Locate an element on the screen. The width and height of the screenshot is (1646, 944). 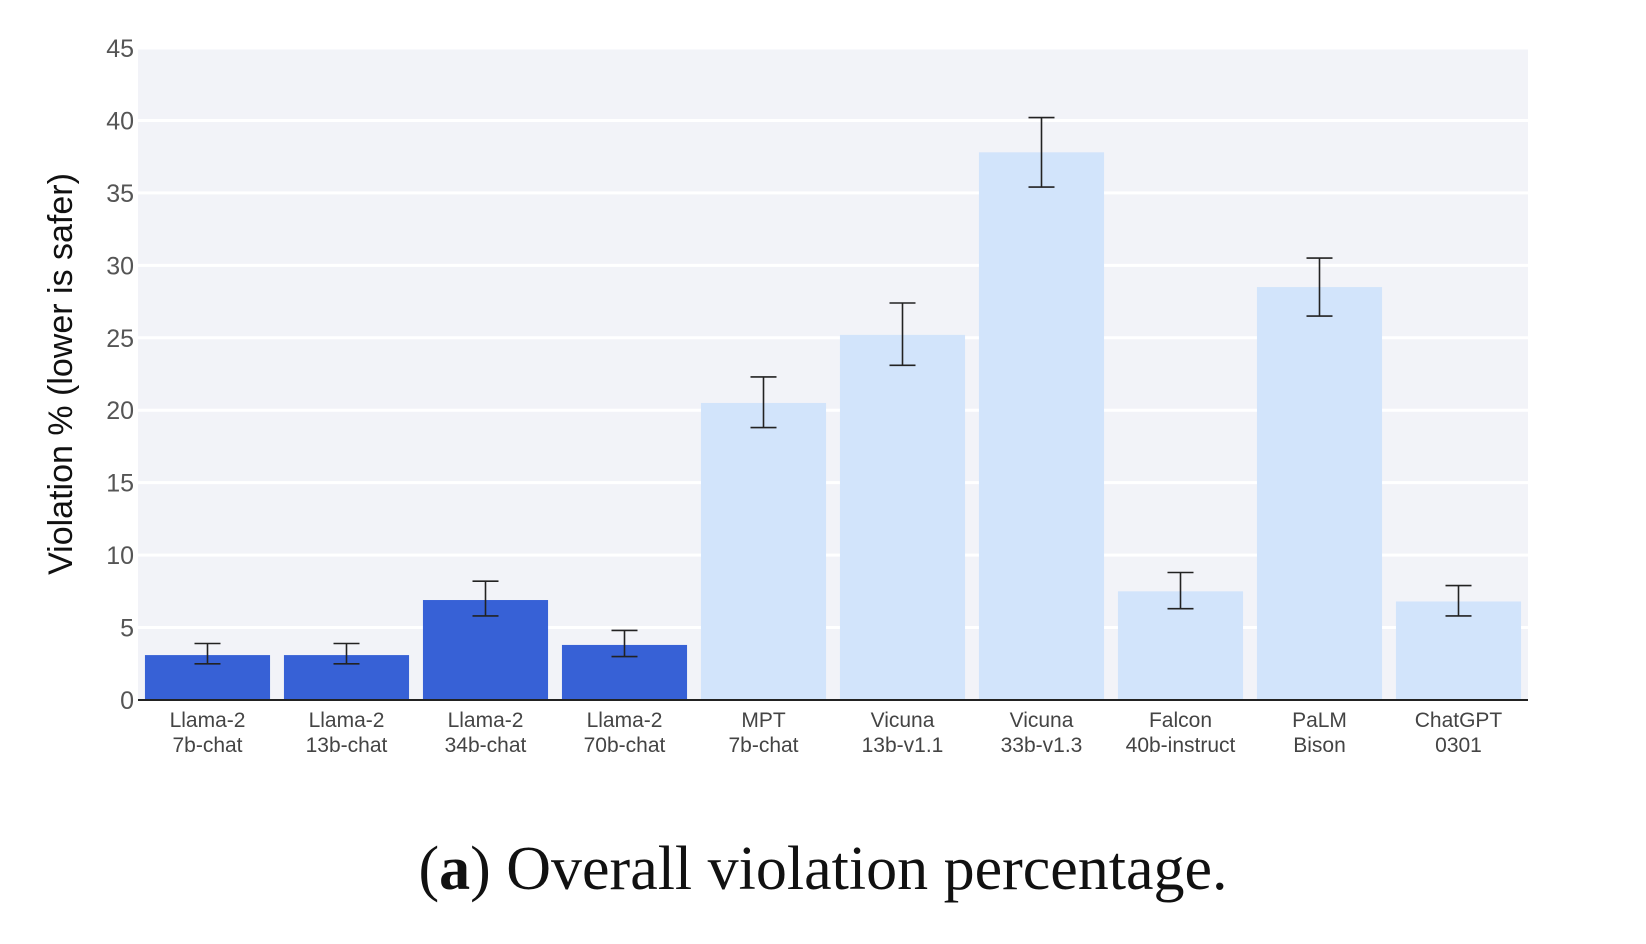
y-tick-label: 30 is located at coordinates (120, 266).